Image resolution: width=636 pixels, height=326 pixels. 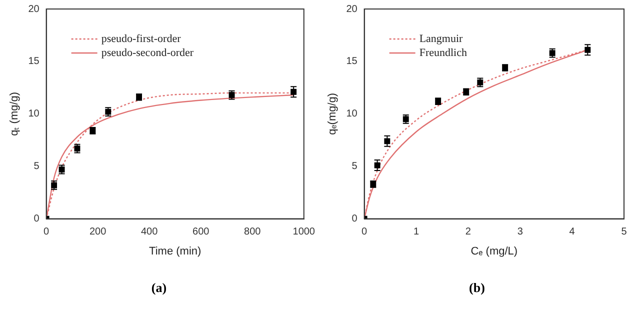 I want to click on x-tick-label: 2, so click(x=468, y=232).